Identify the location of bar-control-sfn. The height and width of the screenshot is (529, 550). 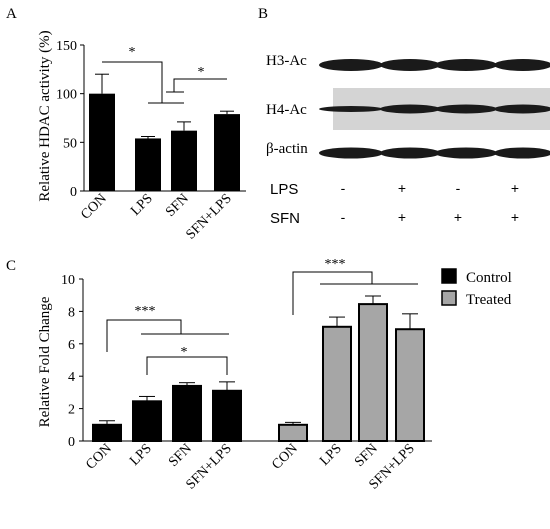
(187, 413).